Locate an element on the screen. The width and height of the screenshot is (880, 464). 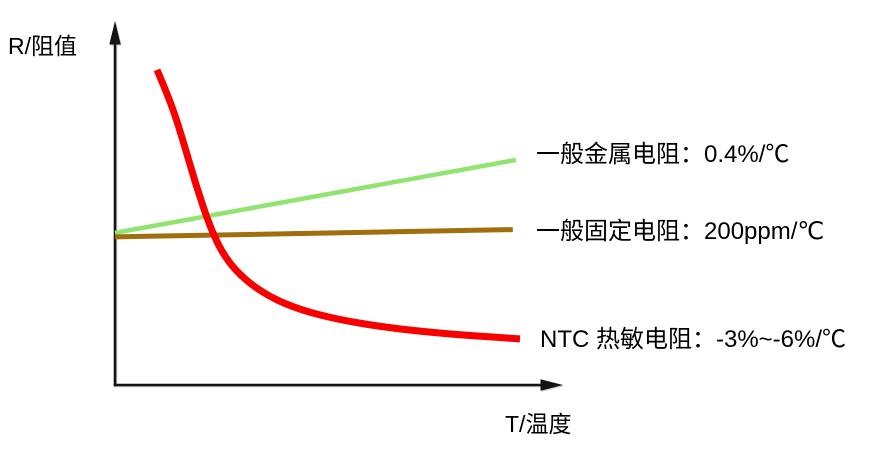
annotation-fixed-resistor: 一般固定电阻：200ppm/℃ is located at coordinates (680, 231).